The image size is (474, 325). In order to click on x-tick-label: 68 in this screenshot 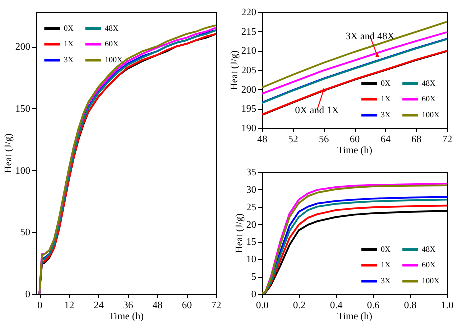, I will do `click(417, 140)`.